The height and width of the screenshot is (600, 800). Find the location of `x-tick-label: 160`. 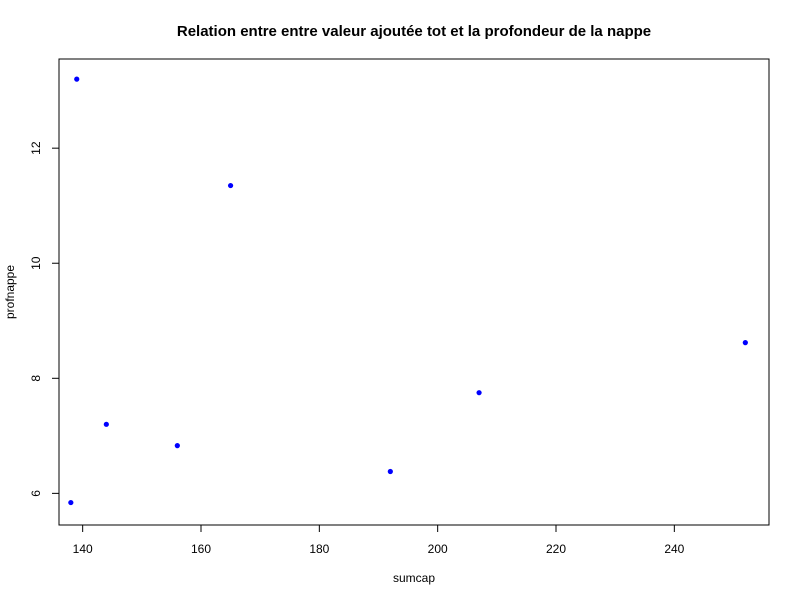

x-tick-label: 160 is located at coordinates (201, 549).